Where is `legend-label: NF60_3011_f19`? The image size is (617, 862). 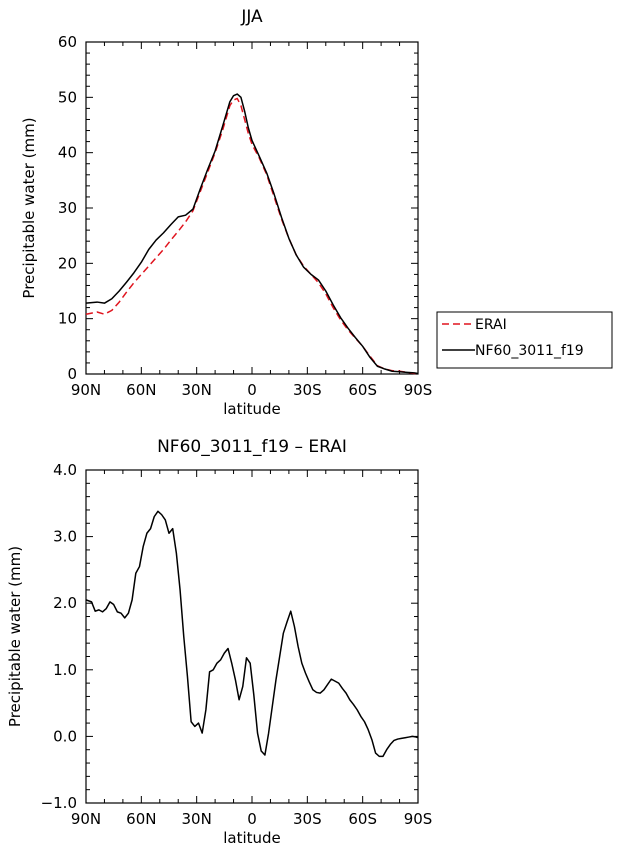
legend-label: NF60_3011_f19 is located at coordinates (529, 351).